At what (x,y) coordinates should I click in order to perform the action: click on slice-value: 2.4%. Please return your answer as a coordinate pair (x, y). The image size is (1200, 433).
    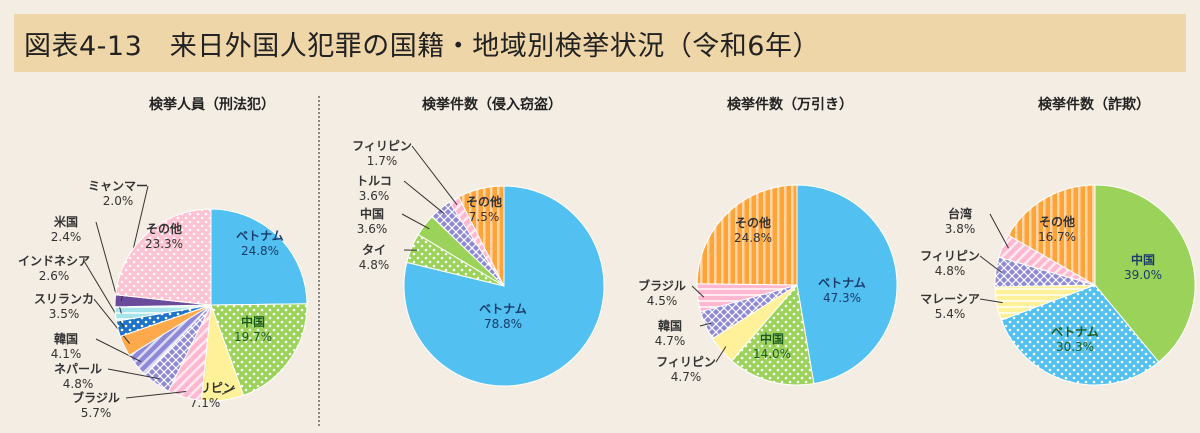
    Looking at the image, I should click on (66, 237).